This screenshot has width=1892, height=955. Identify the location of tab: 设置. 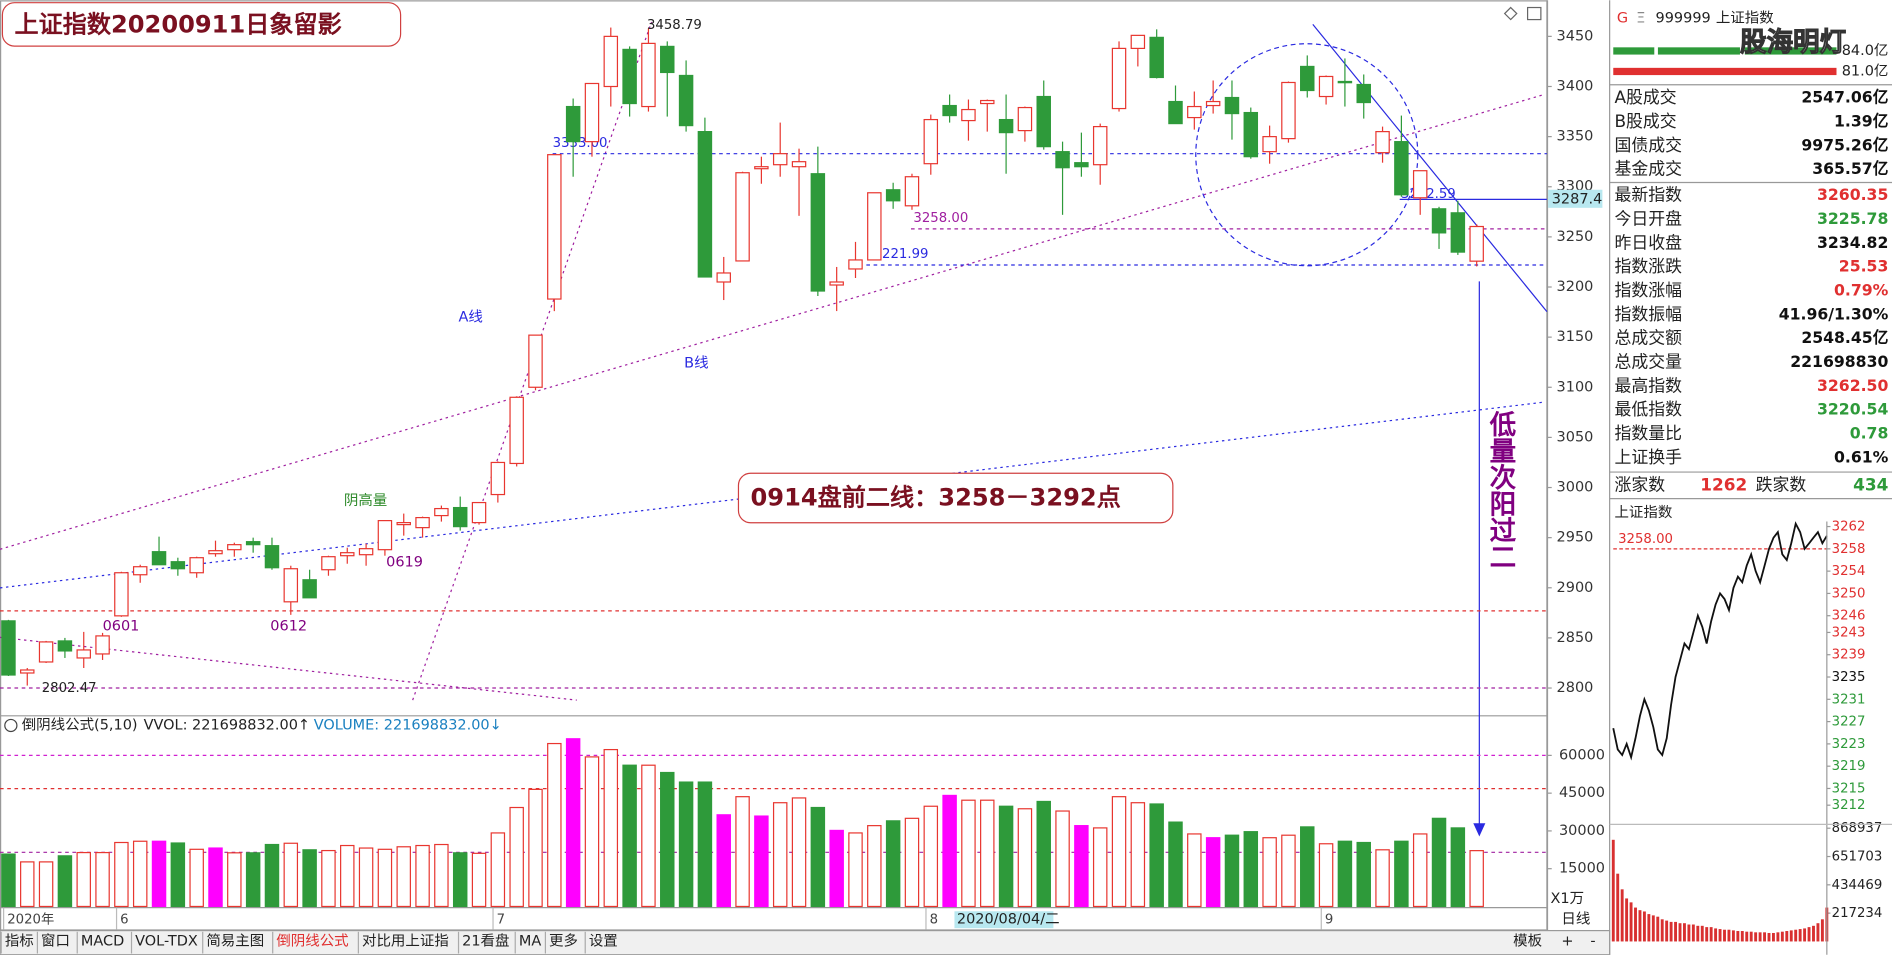
(603, 940).